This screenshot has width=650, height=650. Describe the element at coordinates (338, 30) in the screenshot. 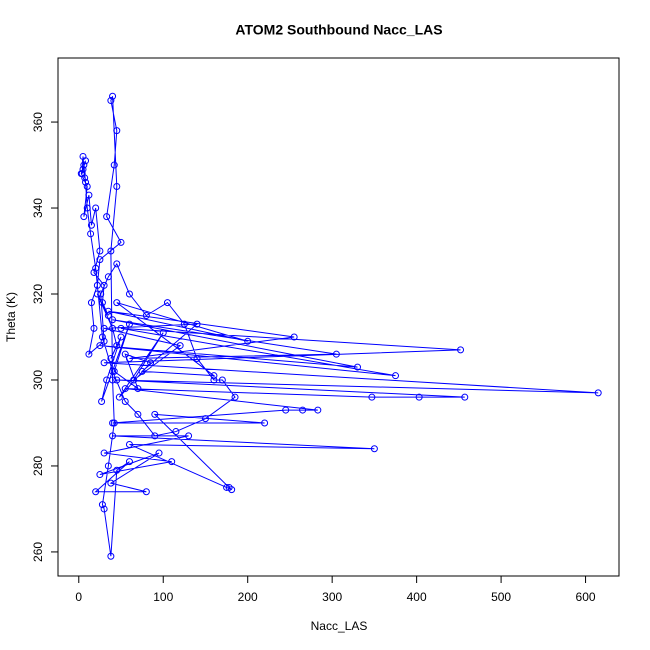

I see `chart-title: ATOM2 Southbound Nacc_LAS` at that location.